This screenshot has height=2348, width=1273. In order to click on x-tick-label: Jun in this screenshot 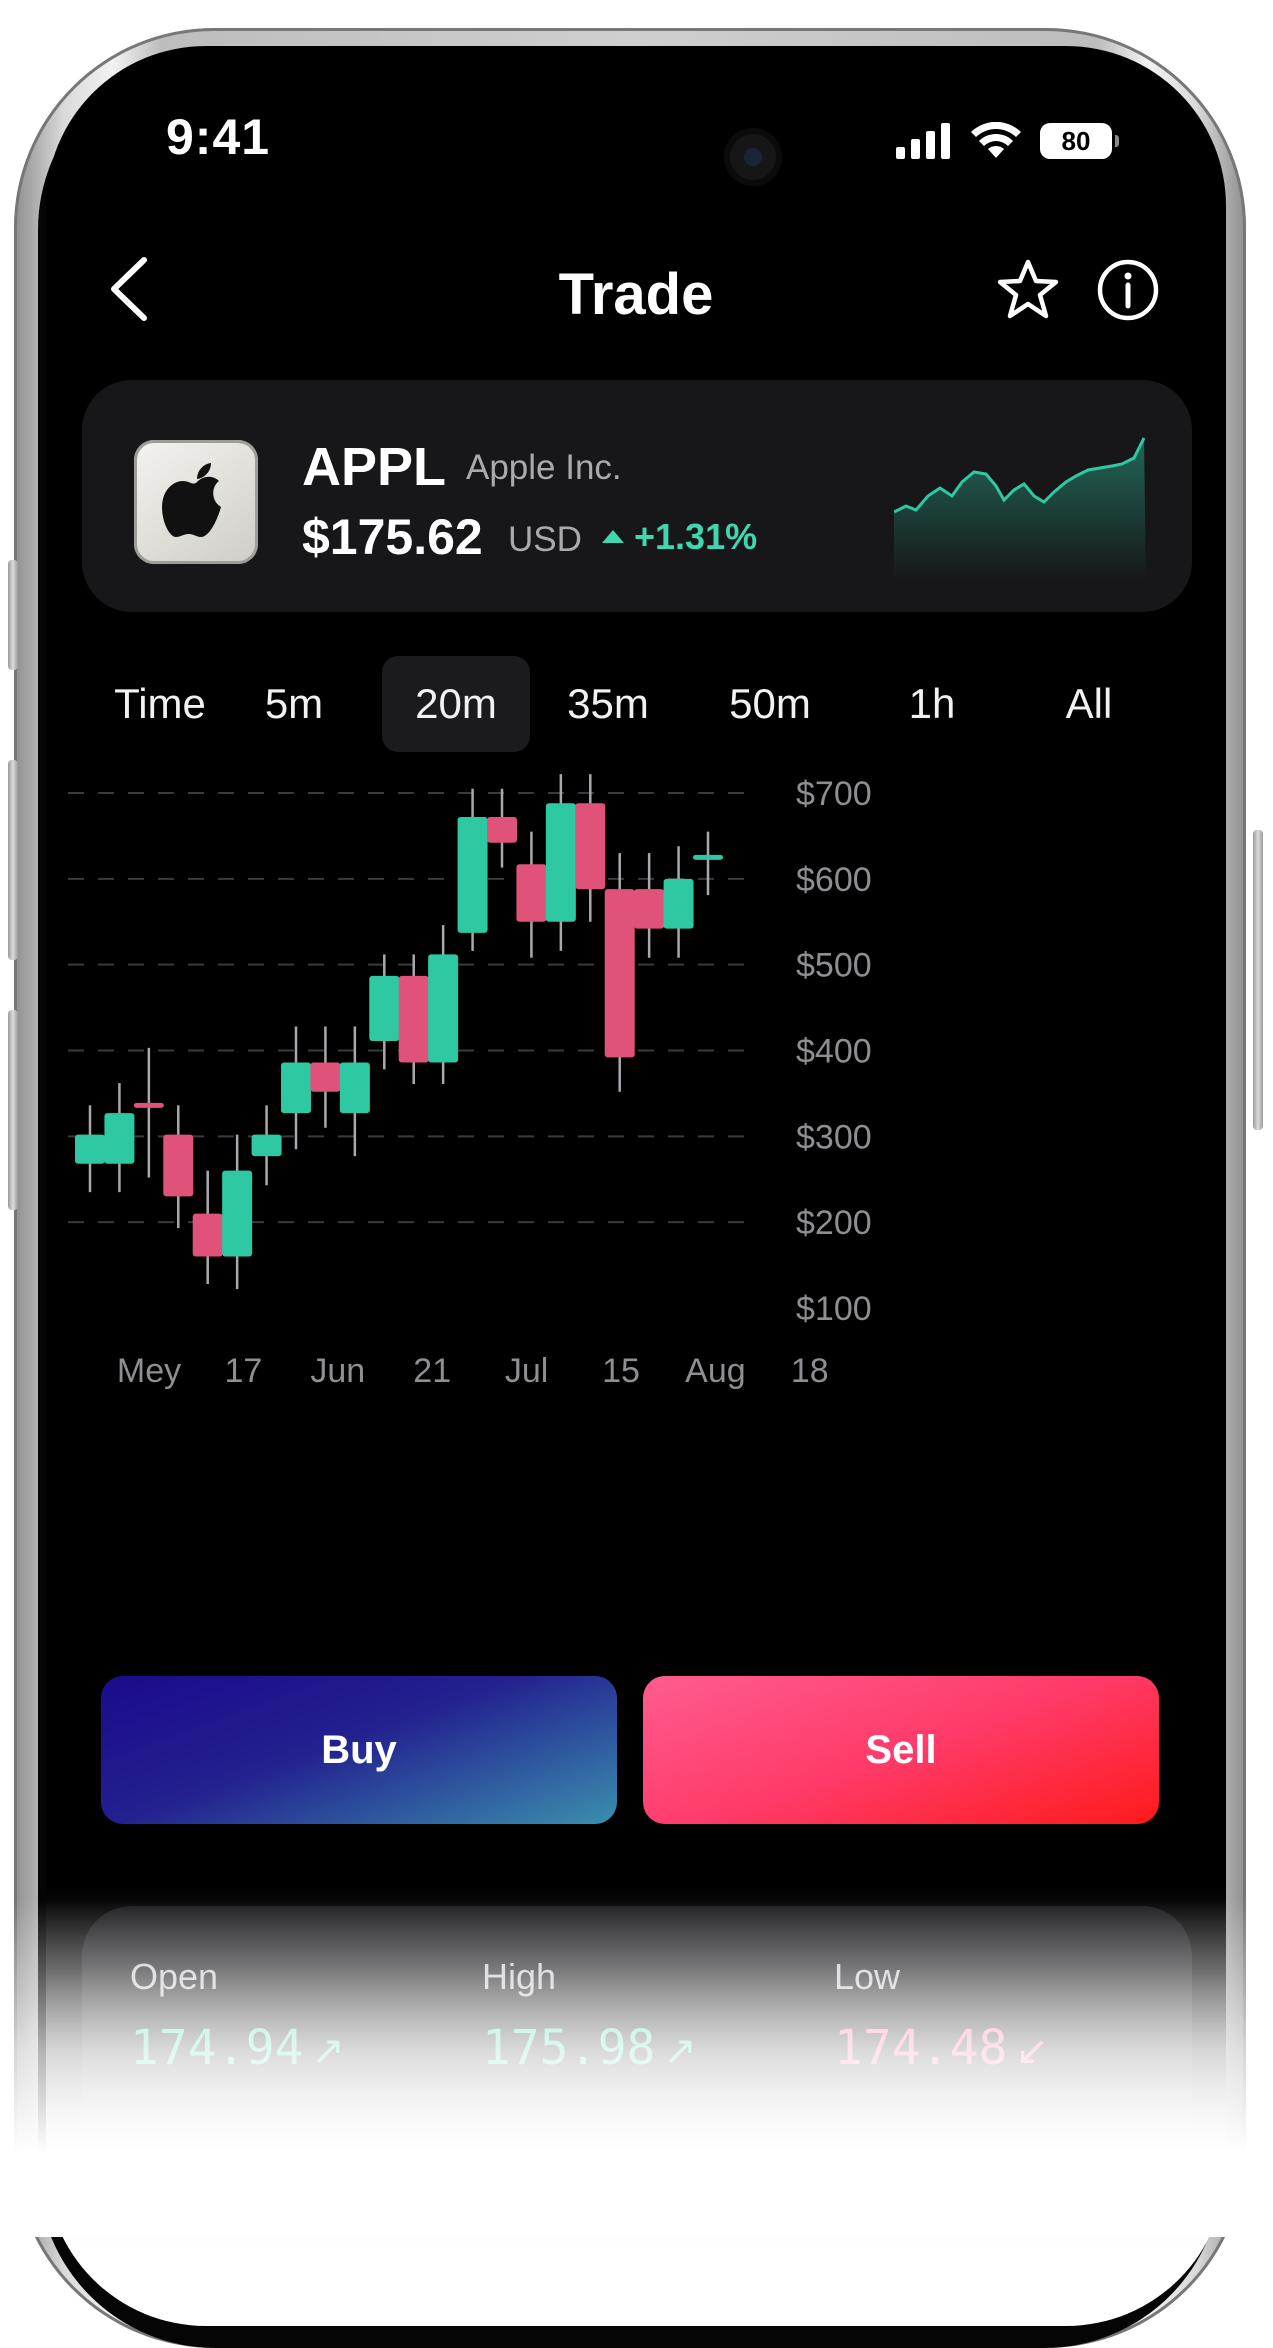, I will do `click(337, 1371)`.